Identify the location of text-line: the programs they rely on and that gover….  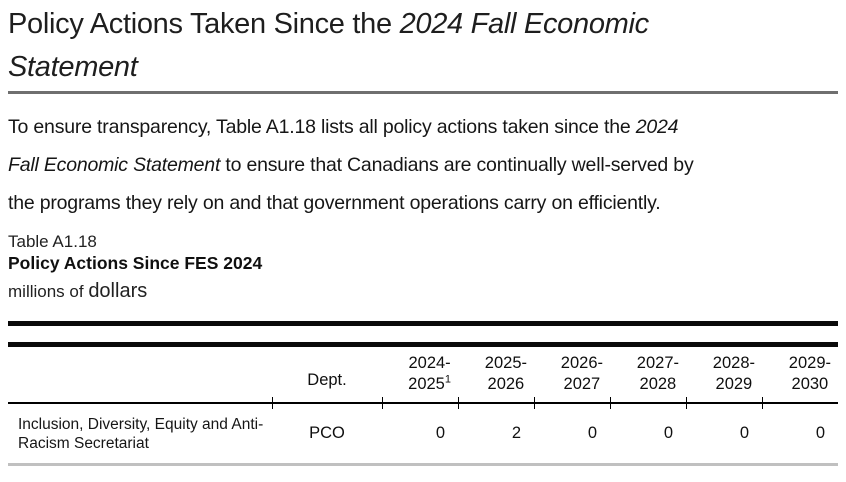
(334, 203).